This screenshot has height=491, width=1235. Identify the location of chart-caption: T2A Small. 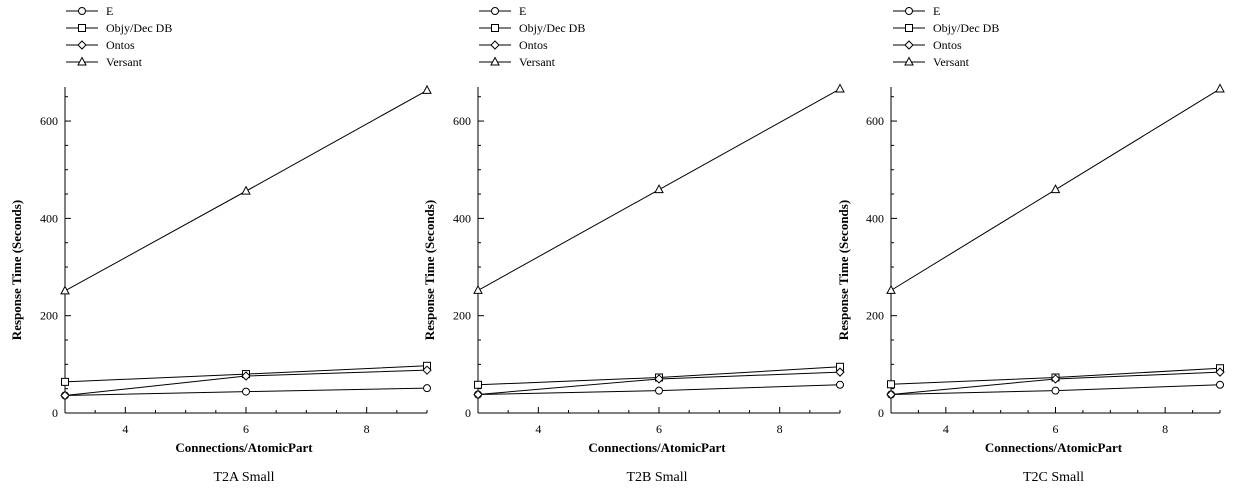
(243, 477).